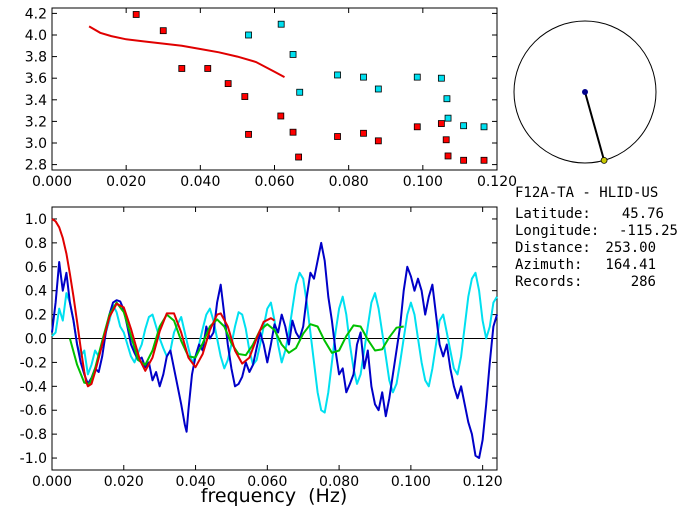 This screenshot has width=698, height=519. What do you see at coordinates (274, 496) in the screenshot?
I see `x-axis-label: frequency (Hz)` at bounding box center [274, 496].